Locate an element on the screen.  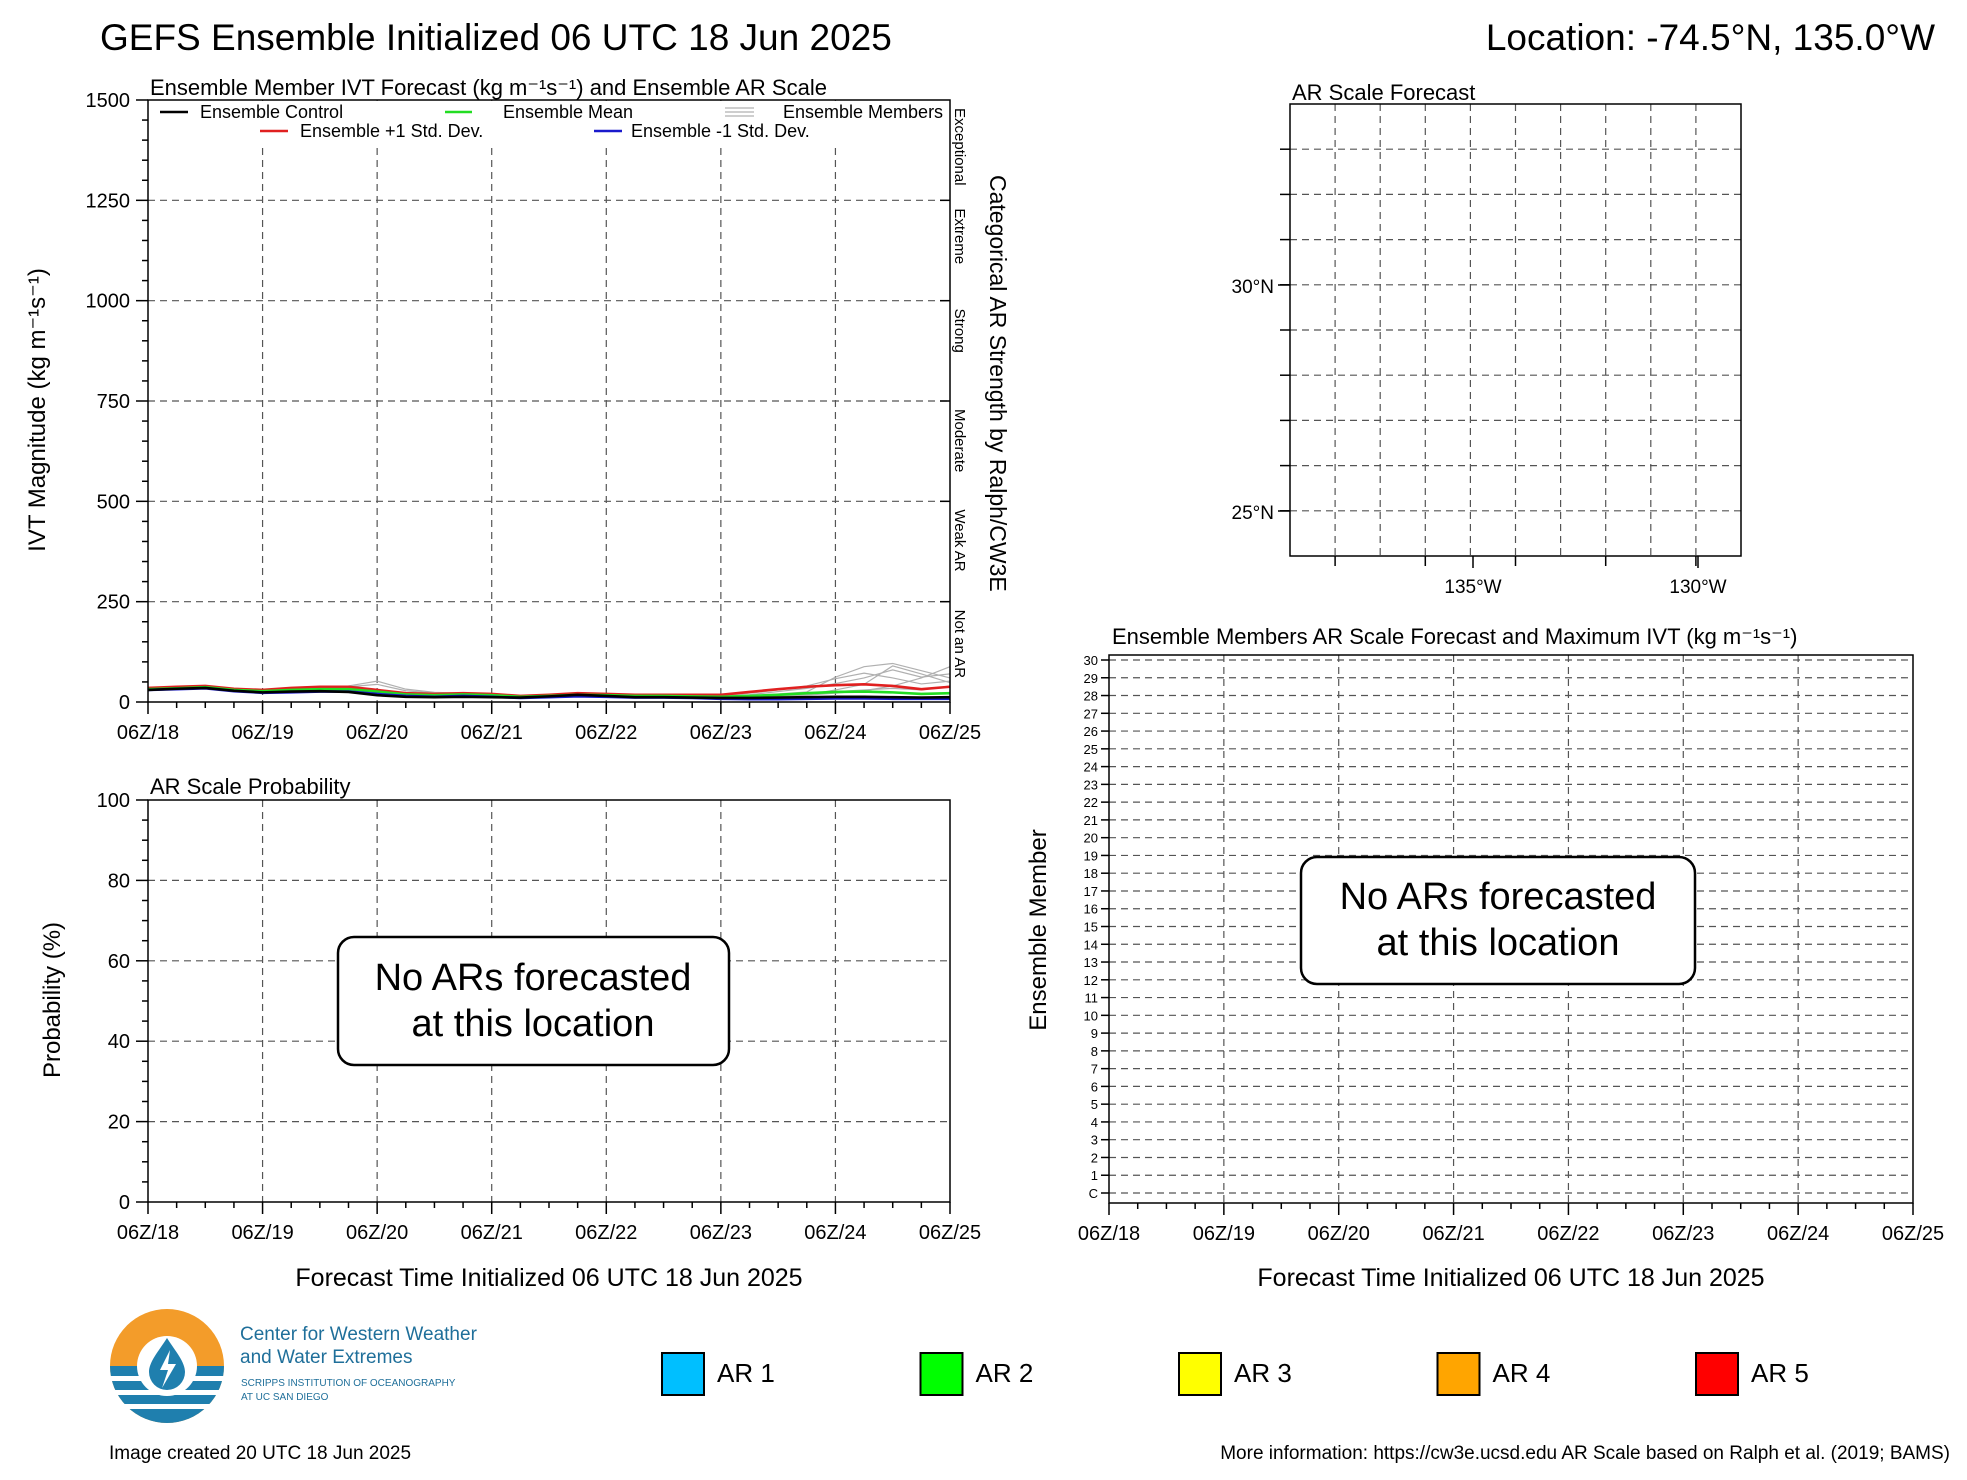
member-tick-label: 21 is located at coordinates (1091, 820).